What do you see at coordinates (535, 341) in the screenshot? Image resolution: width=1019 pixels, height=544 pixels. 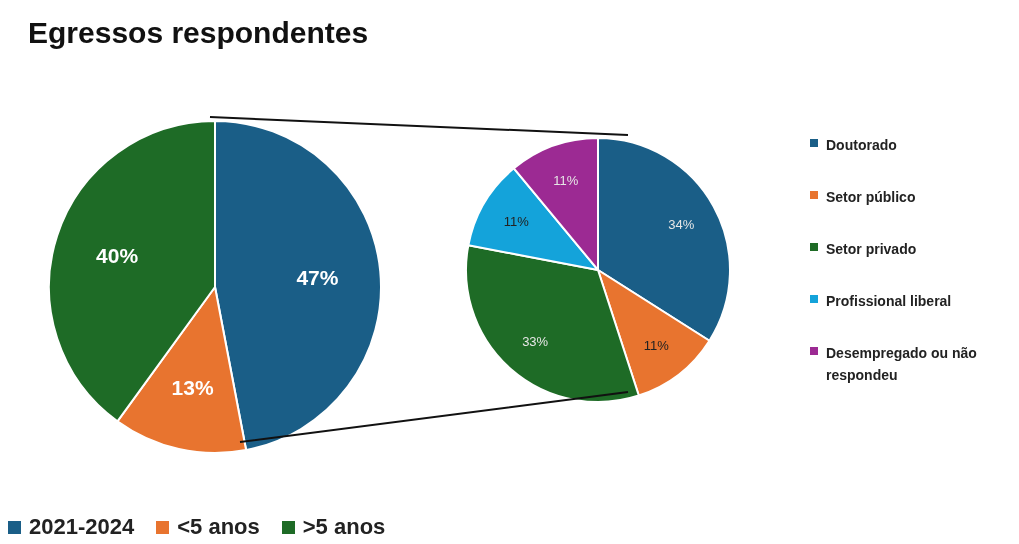 I see `data-label: 33%` at bounding box center [535, 341].